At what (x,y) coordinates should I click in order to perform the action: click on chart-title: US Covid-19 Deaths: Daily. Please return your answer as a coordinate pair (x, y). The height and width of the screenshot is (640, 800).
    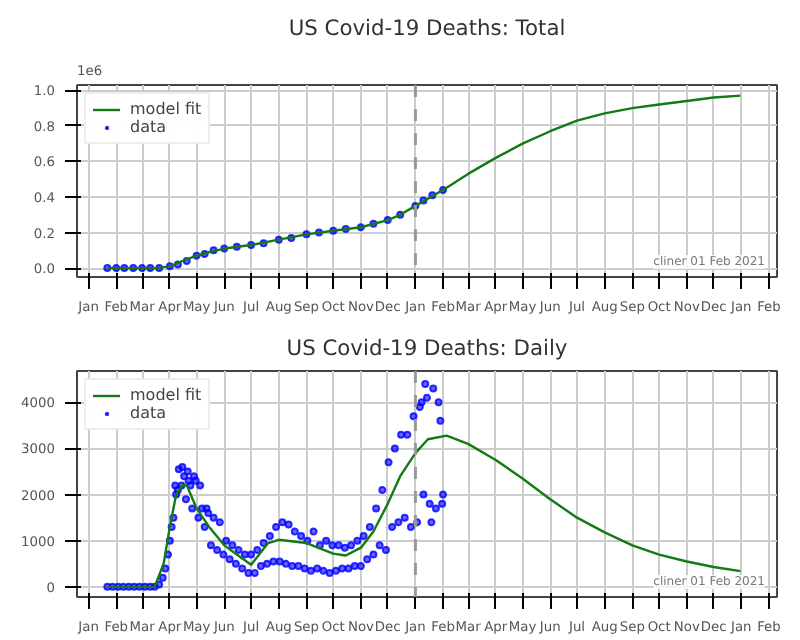
    Looking at the image, I should click on (427, 348).